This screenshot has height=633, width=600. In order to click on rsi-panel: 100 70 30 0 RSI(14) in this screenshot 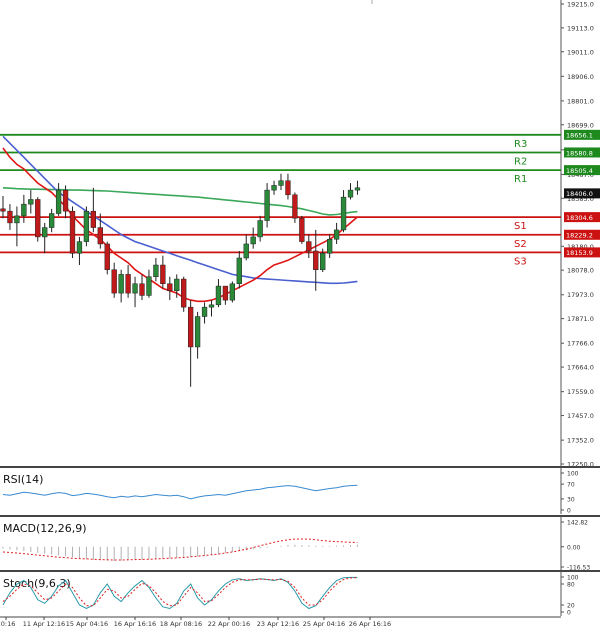, I will do `click(300, 490)`.